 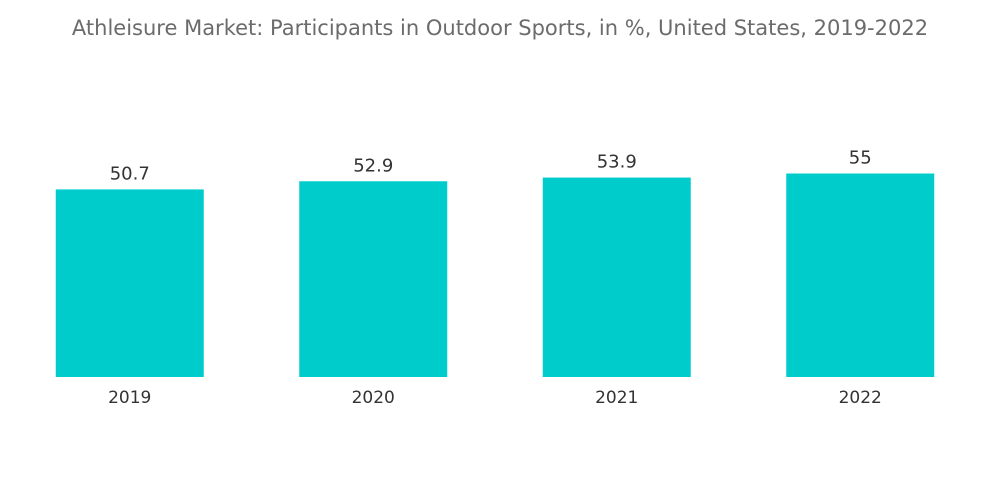 What do you see at coordinates (373, 279) in the screenshot?
I see `bar-2020` at bounding box center [373, 279].